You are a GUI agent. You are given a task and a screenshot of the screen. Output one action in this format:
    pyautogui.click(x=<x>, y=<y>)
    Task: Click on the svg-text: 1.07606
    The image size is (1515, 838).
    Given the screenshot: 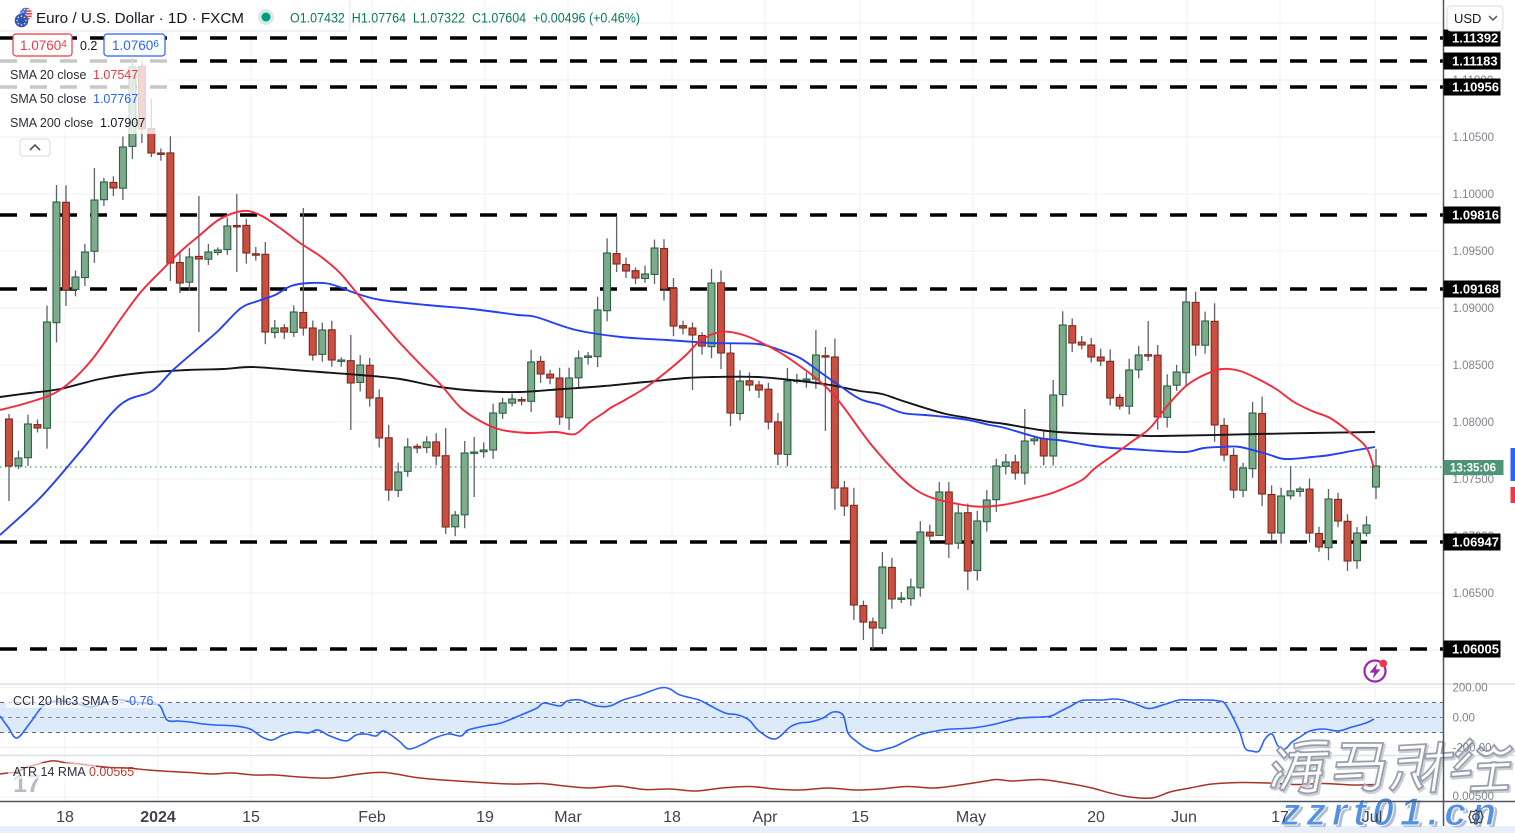 What is the action you would take?
    pyautogui.click(x=135, y=45)
    